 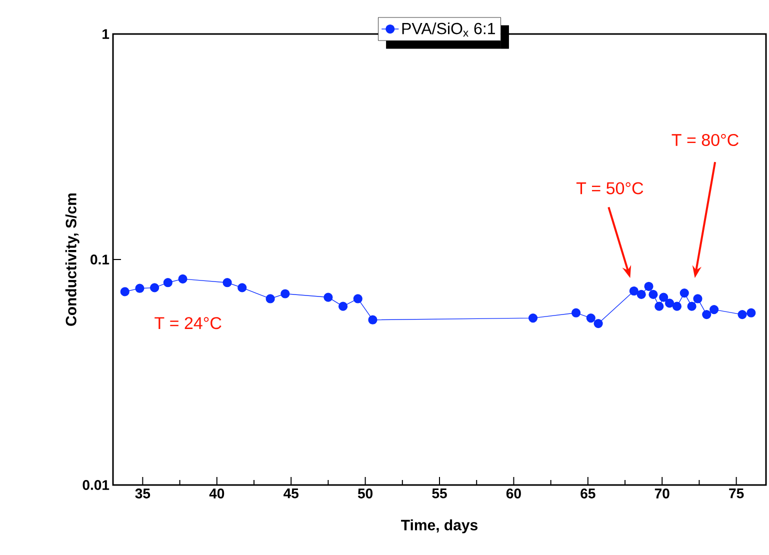 I want to click on x-tick-label: 45, so click(x=291, y=493).